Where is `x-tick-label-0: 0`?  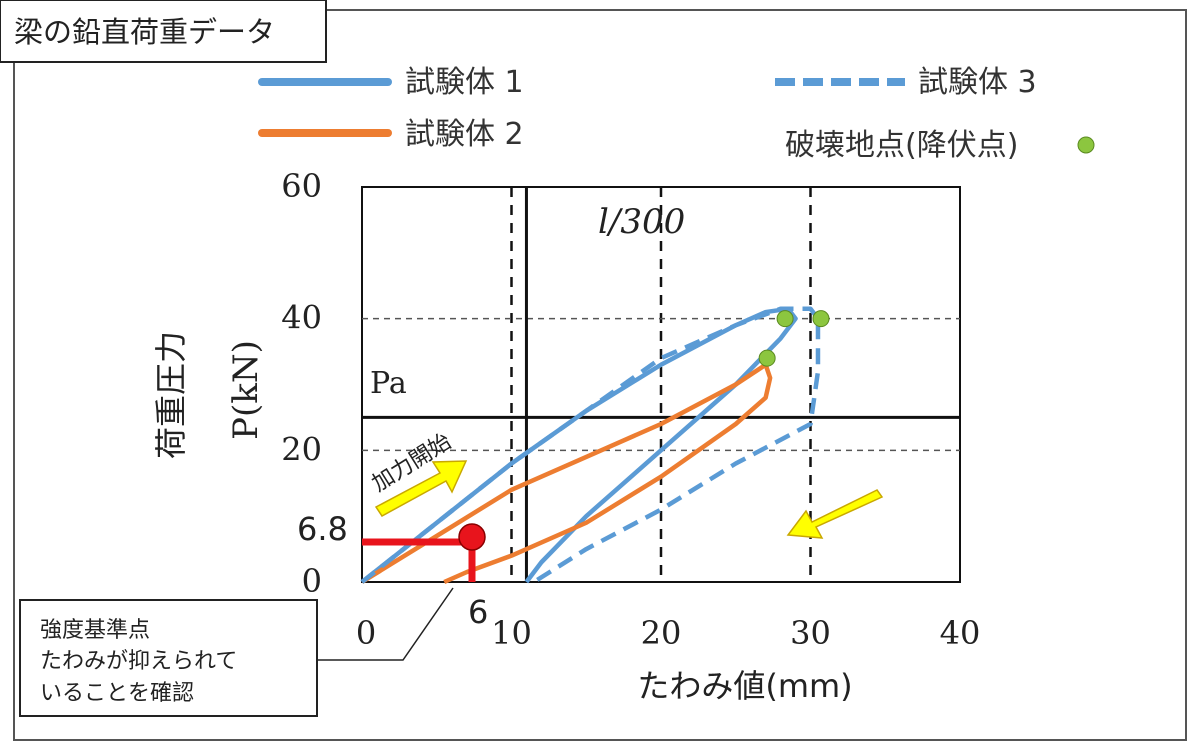
x-tick-label-0: 0 is located at coordinates (366, 633).